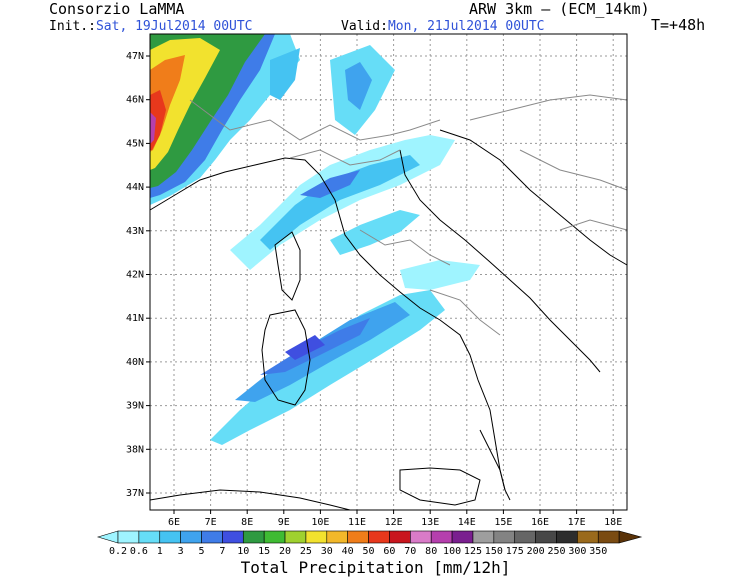 The image size is (751, 580). I want to click on colorbar-label: 0.2, so click(118, 551).